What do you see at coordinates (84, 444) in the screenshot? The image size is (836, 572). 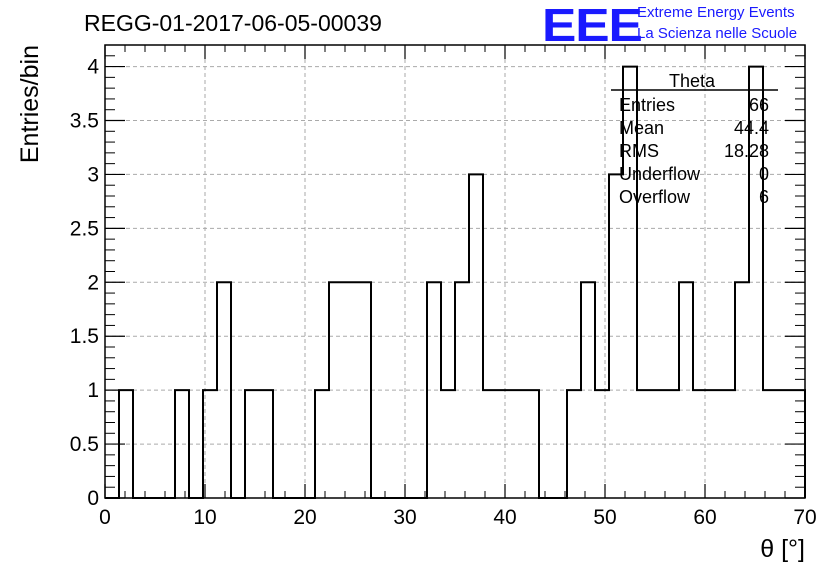 I see `y-tick-label: 0.5` at bounding box center [84, 444].